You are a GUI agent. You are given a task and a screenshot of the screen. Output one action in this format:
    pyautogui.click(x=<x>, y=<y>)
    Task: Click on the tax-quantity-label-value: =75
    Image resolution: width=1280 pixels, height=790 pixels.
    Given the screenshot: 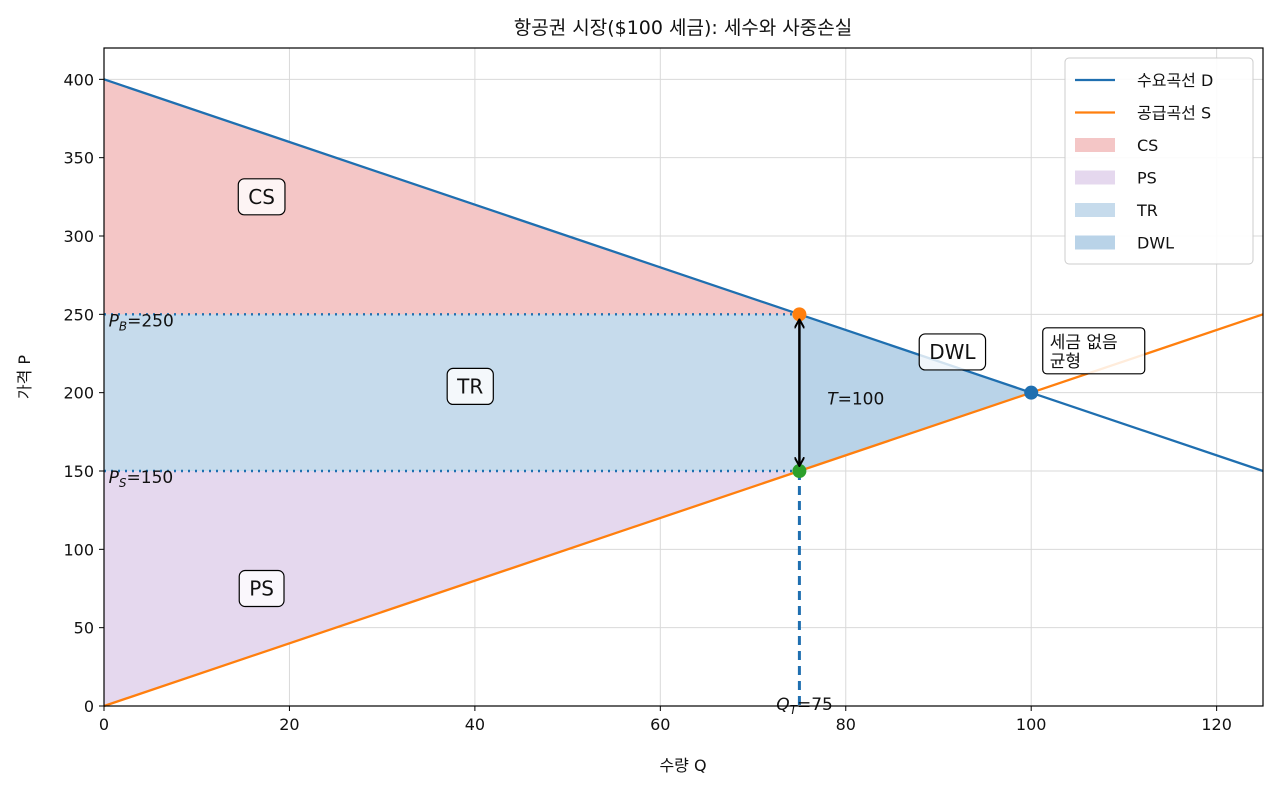 What is the action you would take?
    pyautogui.click(x=815, y=705)
    